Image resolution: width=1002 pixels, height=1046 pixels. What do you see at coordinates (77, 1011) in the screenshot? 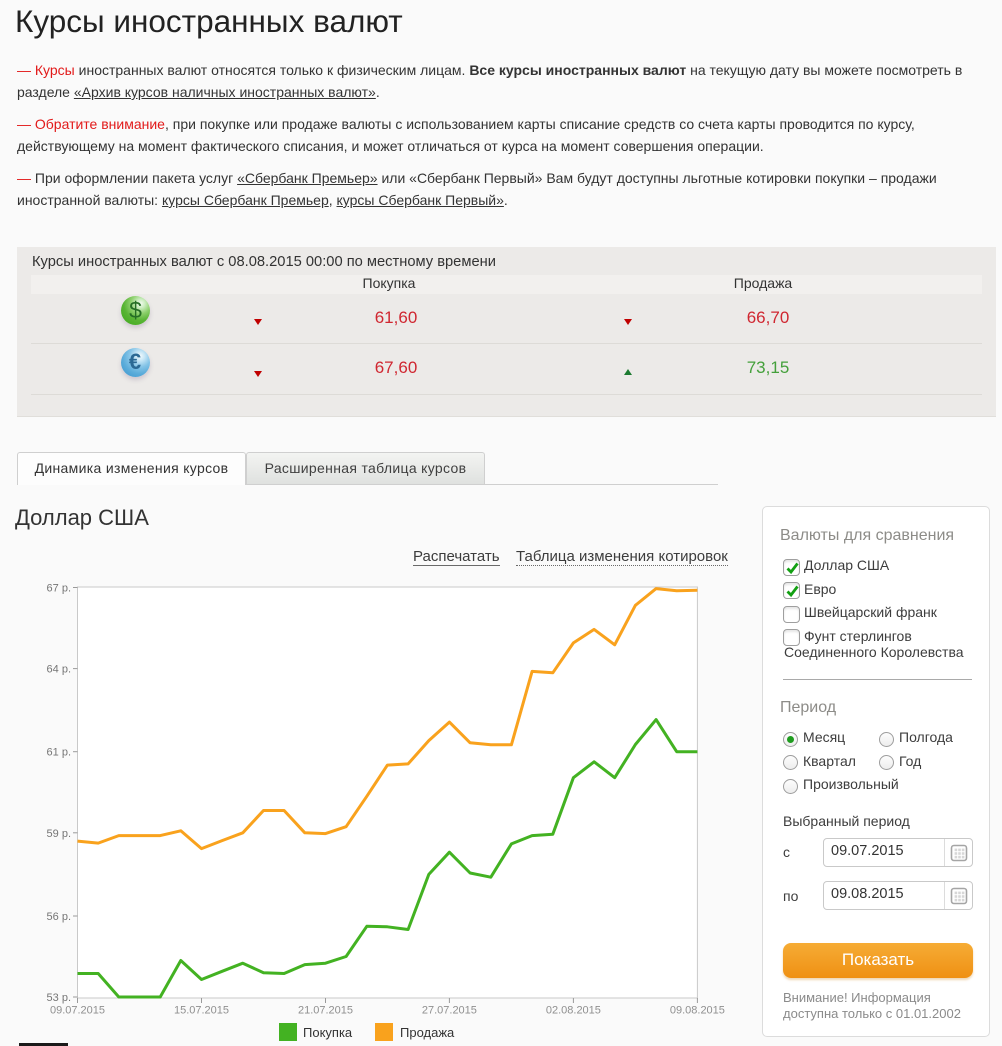
I see `svg-text: 09.07.2015` at bounding box center [77, 1011].